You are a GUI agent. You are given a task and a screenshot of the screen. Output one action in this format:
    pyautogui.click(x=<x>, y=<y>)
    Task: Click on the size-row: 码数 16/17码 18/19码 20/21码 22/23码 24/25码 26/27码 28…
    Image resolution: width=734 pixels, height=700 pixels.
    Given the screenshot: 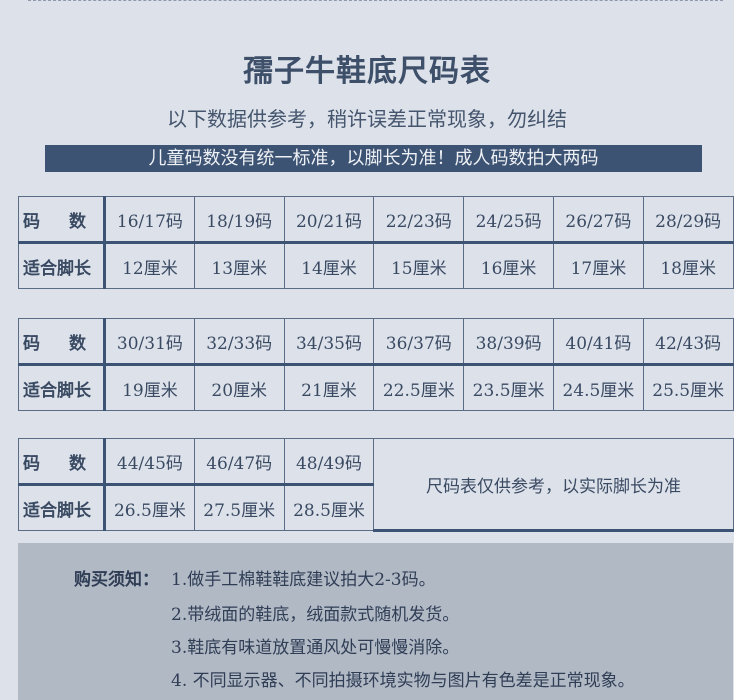 What is the action you would take?
    pyautogui.click(x=376, y=220)
    